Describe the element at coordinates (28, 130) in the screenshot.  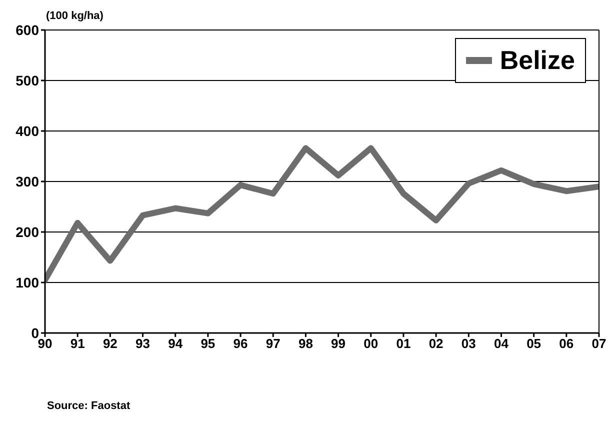
I see `y-tick-label: 400` at that location.